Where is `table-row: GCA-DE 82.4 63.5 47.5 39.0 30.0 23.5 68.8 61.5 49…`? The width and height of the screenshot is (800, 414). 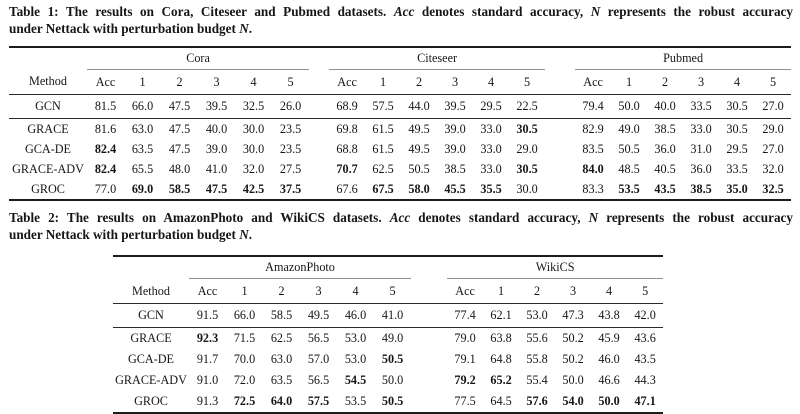
table-row: GCA-DE 82.4 63.5 47.5 39.0 30.0 23.5 68.8 61.5 49… is located at coordinates (400, 149).